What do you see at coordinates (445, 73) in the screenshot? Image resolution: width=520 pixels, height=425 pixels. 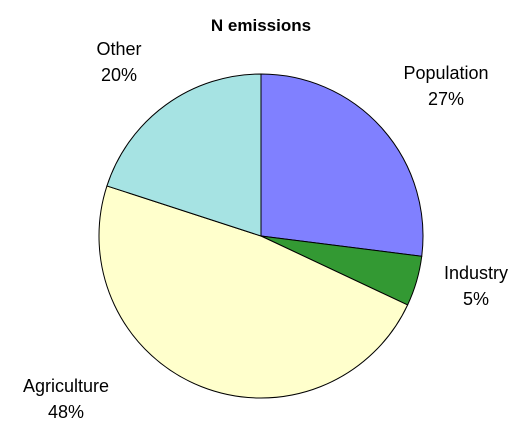 I see `slice-label-population: Population` at bounding box center [445, 73].